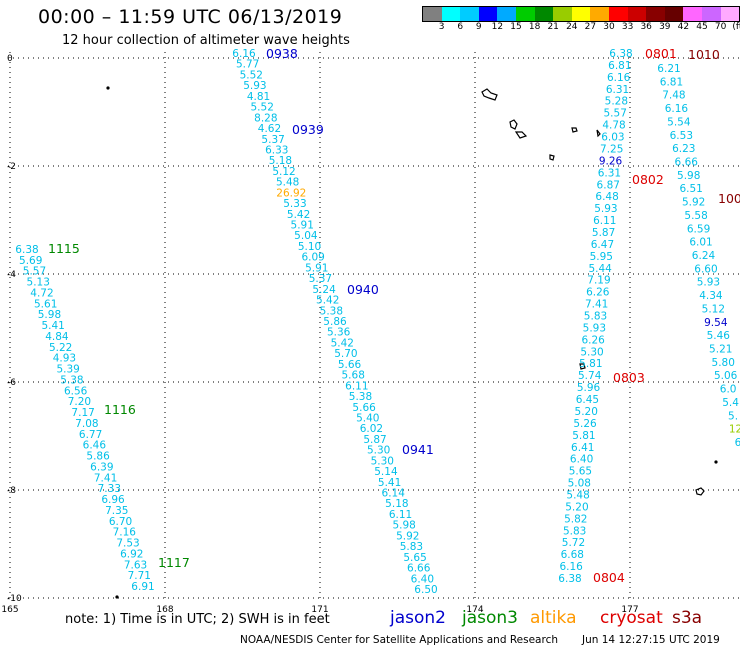 Image resolution: width=740 pixels, height=650 pixels. I want to click on colorbar-label: 6, so click(460, 27).